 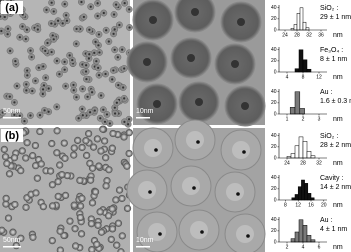 I want to click on scale-bar, so click(x=143, y=118).